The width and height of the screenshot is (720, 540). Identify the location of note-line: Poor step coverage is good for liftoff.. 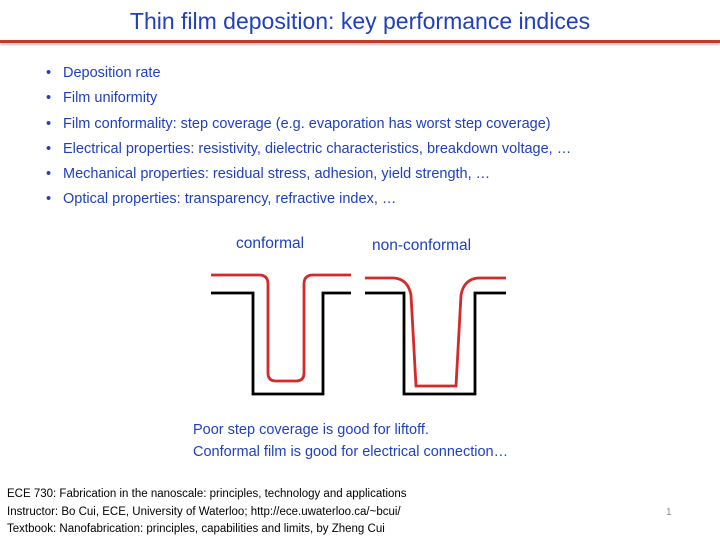
(311, 430).